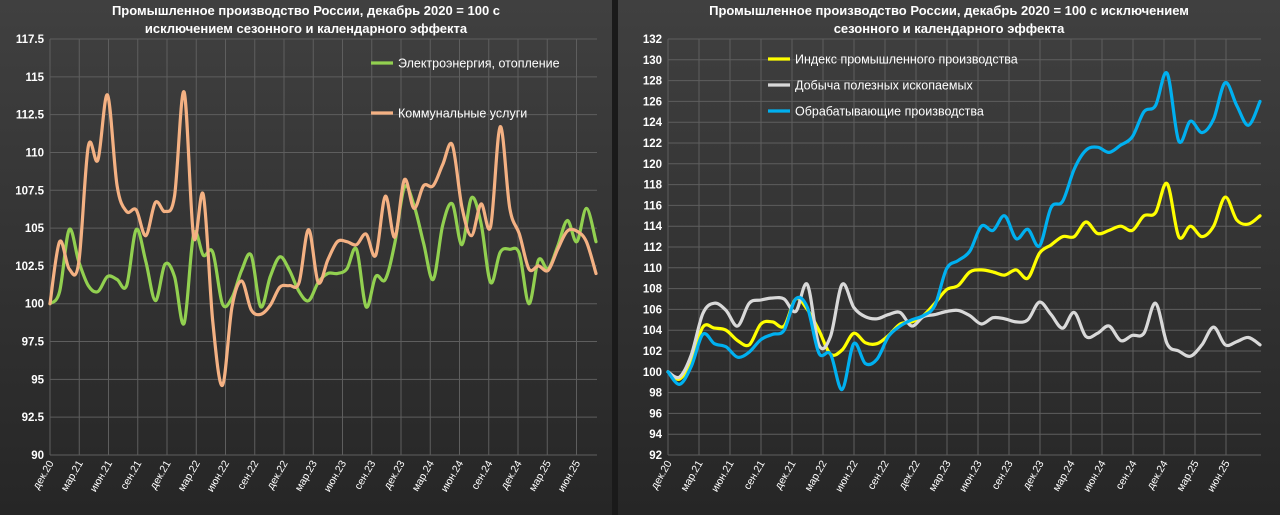  I want to click on right-x-tick-label: мар.25, so click(1187, 475).